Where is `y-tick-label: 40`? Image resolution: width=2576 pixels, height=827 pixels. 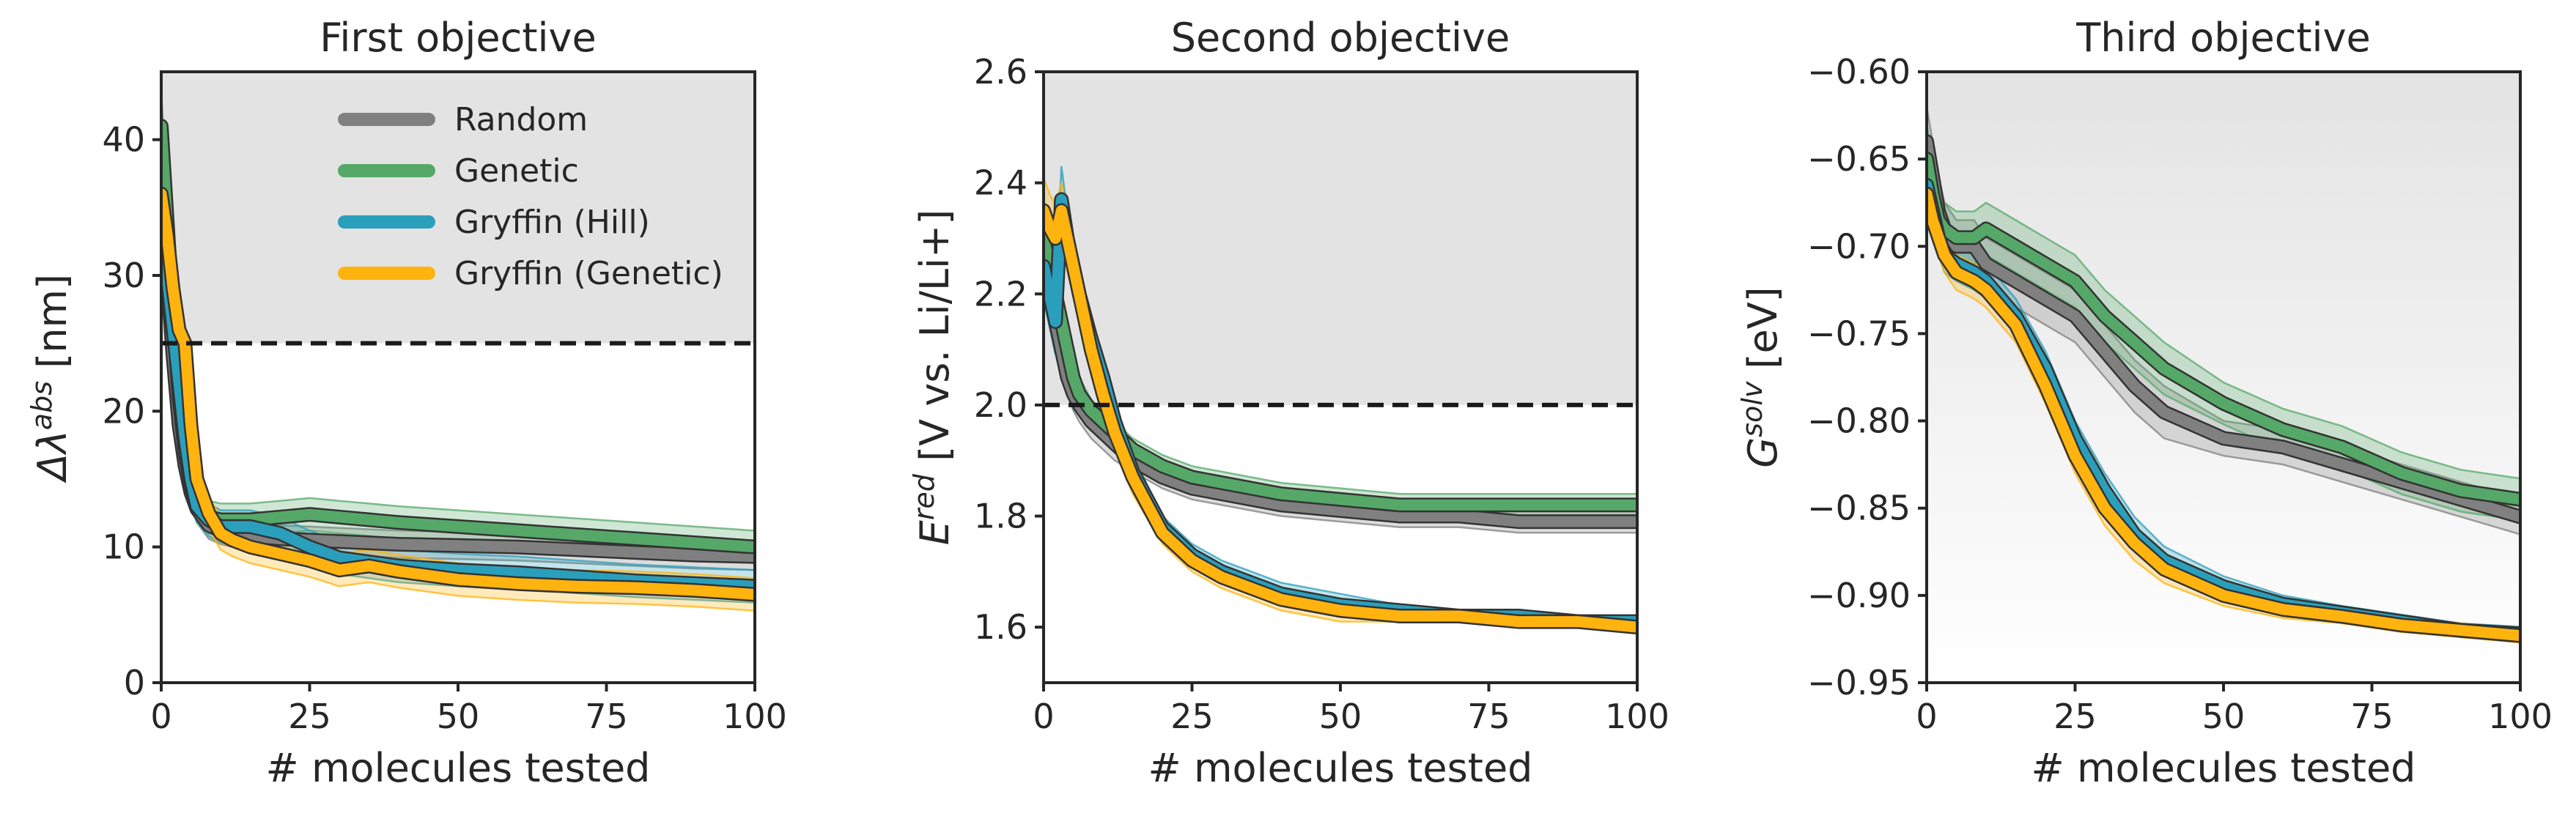 y-tick-label: 40 is located at coordinates (123, 140).